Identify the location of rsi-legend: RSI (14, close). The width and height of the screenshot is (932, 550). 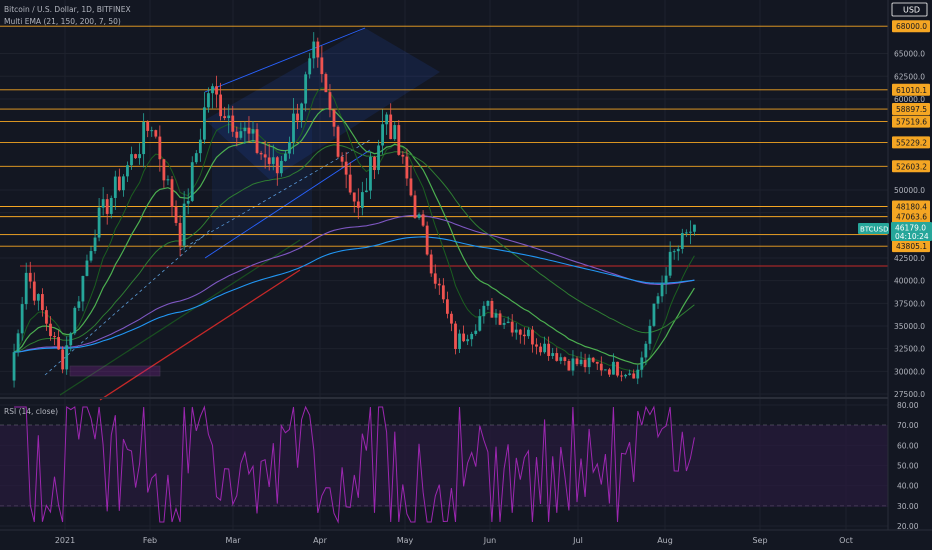
(31, 411).